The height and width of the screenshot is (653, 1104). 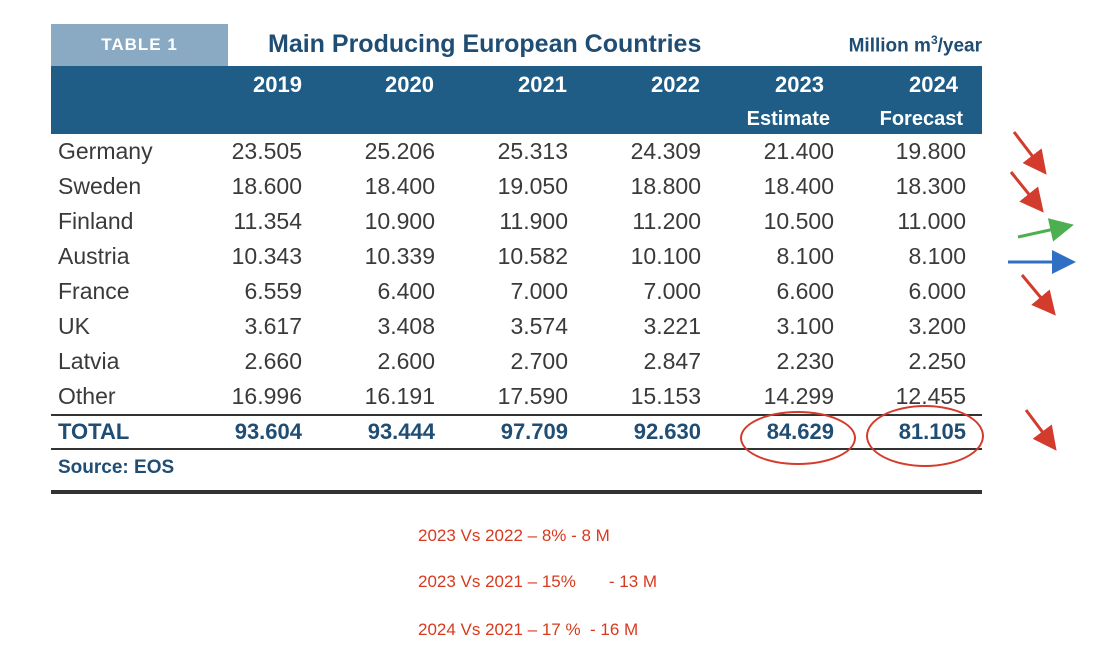 I want to click on total-2022: 92.630, so click(x=667, y=431).